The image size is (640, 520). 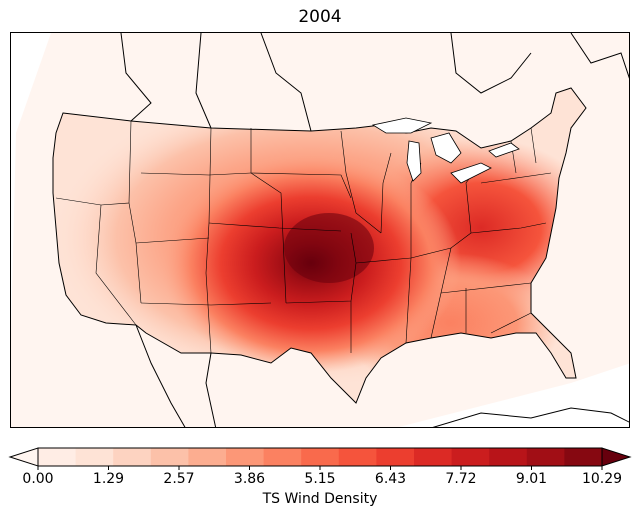 I want to click on colorbar-tick-label: 7.72, so click(x=461, y=479).